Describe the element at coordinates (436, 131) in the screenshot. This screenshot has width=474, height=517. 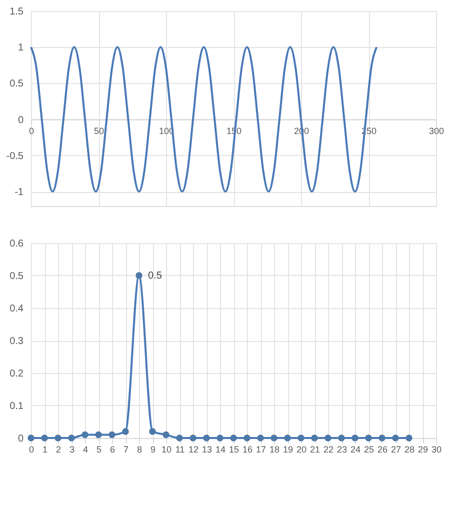
I see `x-tick-label: 300` at that location.